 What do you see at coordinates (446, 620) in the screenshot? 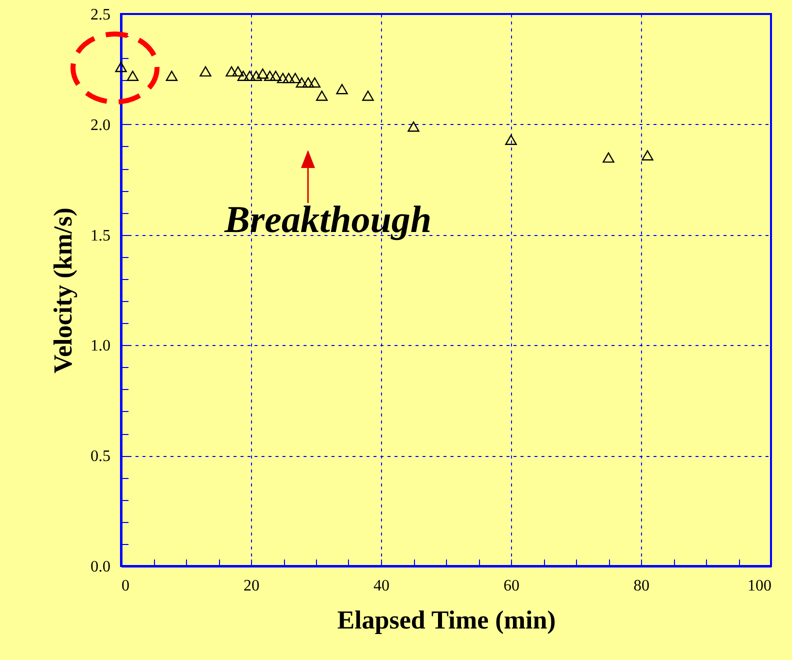
I see `x-axis-title: Elapsed Time (min)` at bounding box center [446, 620].